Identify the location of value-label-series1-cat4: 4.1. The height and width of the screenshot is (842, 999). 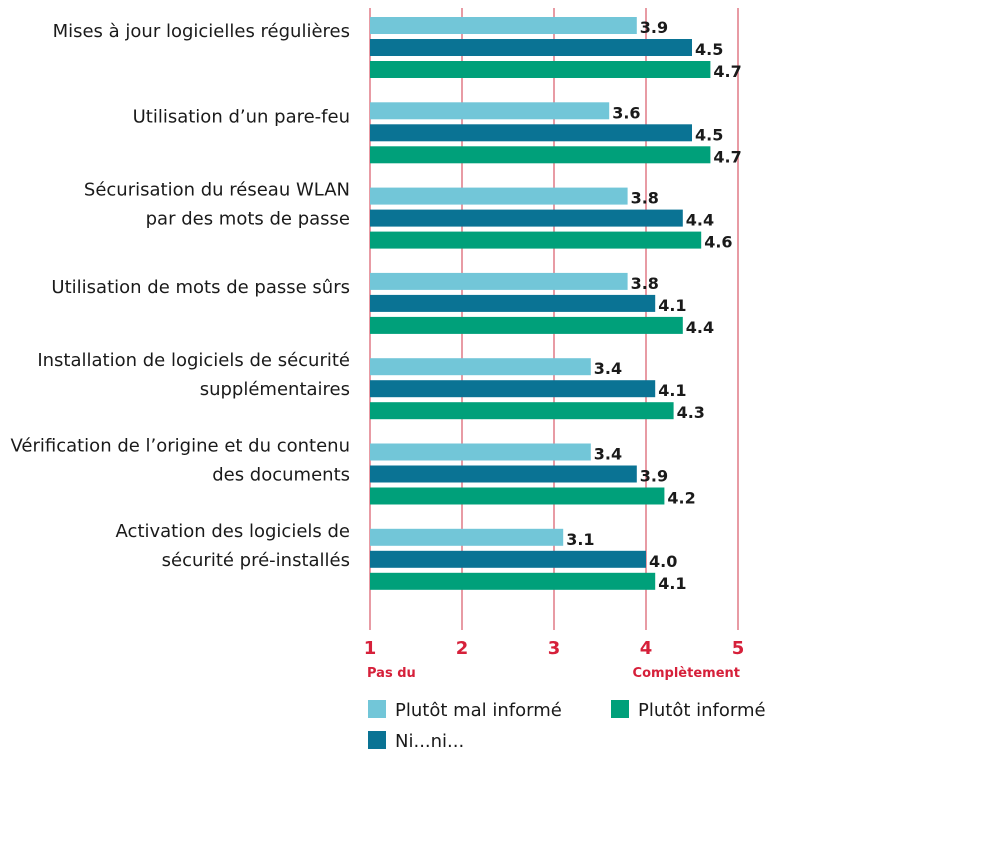
(672, 390).